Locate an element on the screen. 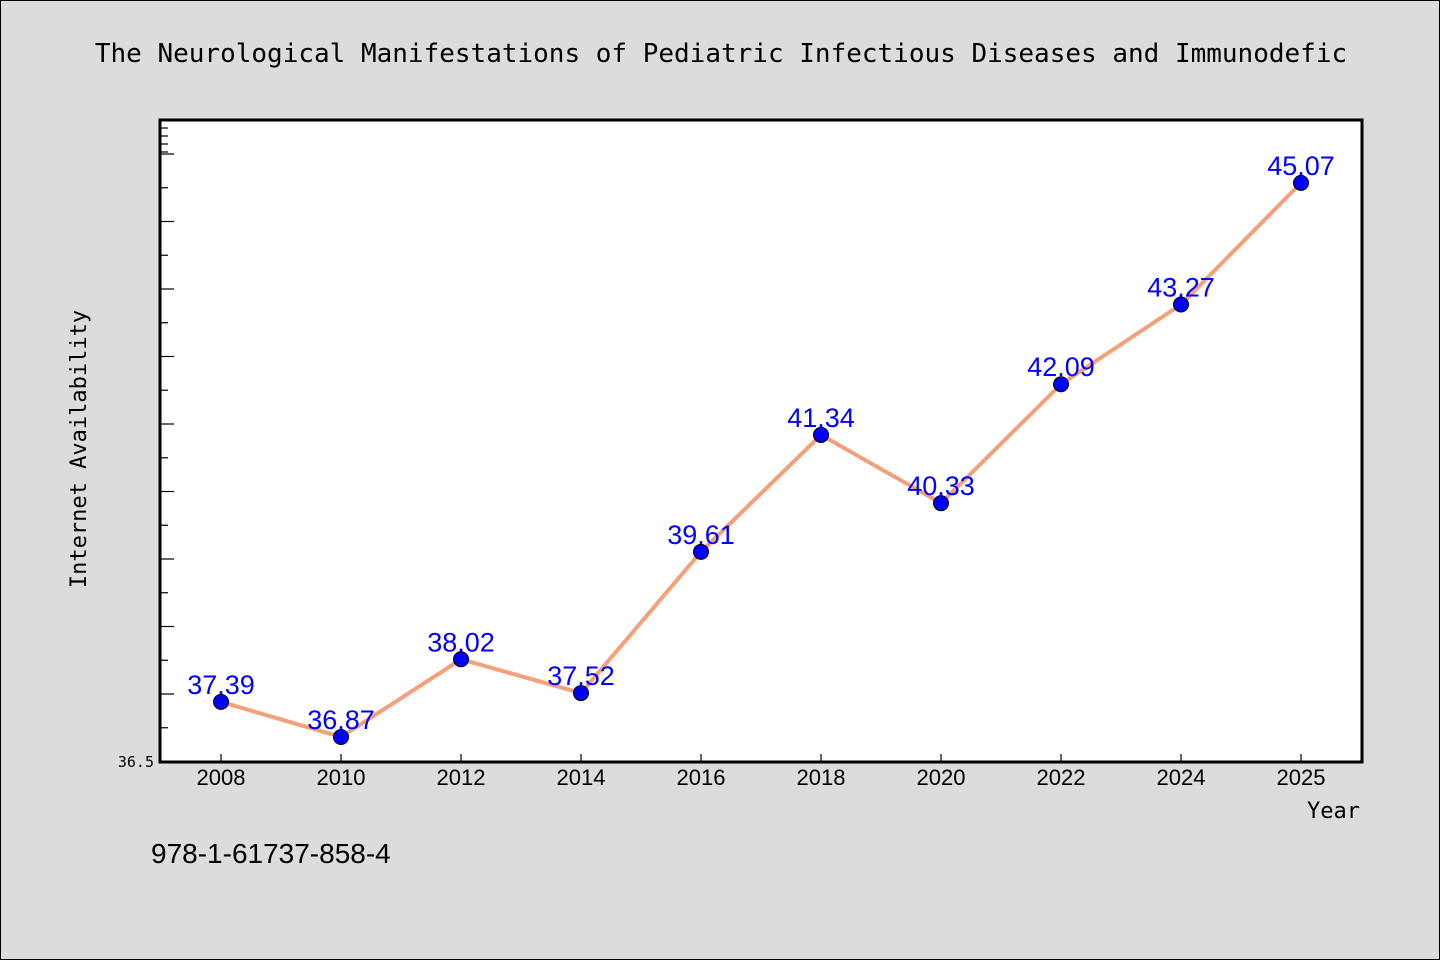 The height and width of the screenshot is (960, 1440). x-tick-label: 2016 is located at coordinates (701, 777).